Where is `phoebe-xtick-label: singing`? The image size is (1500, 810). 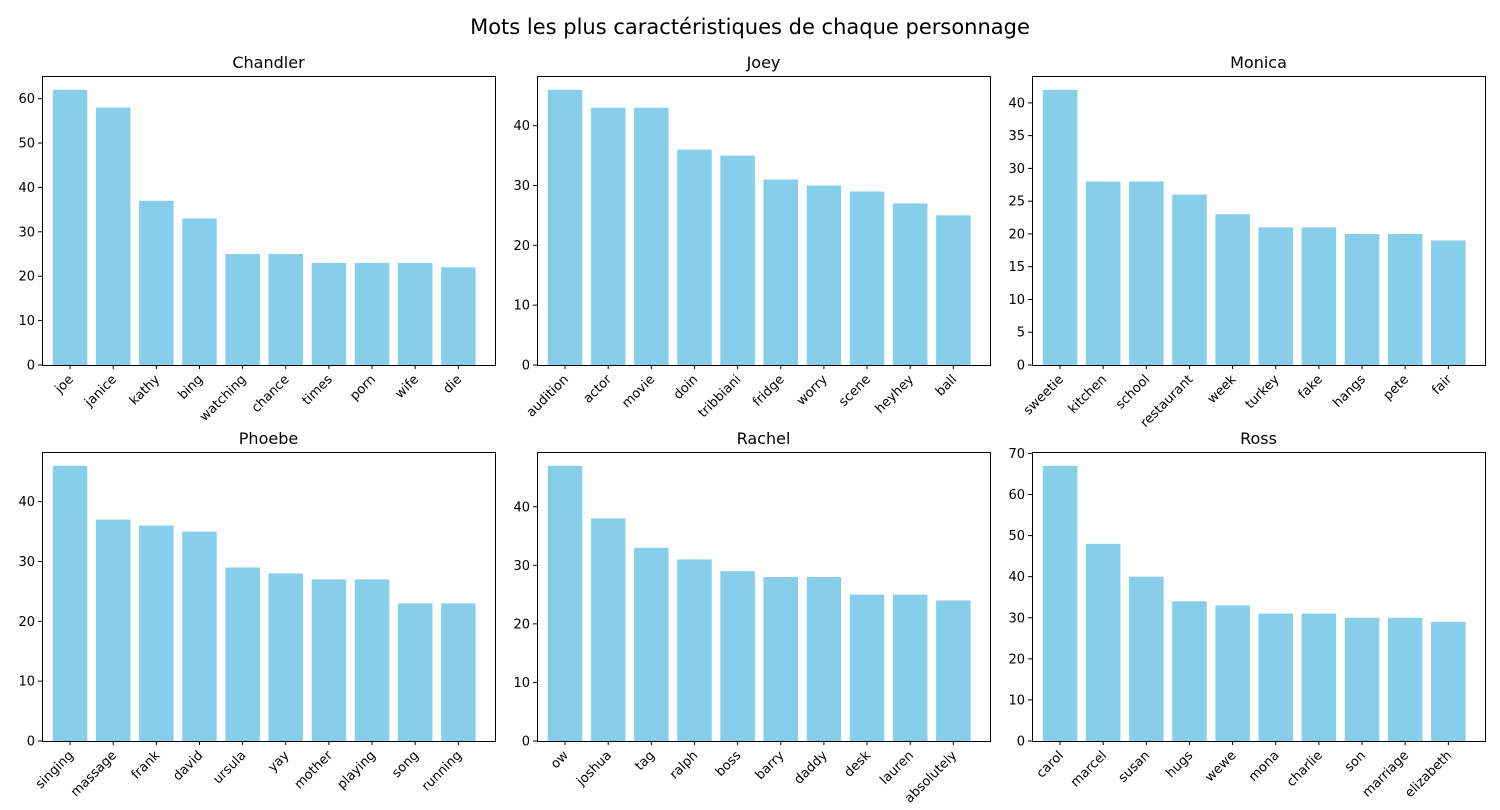 phoebe-xtick-label: singing is located at coordinates (55, 770).